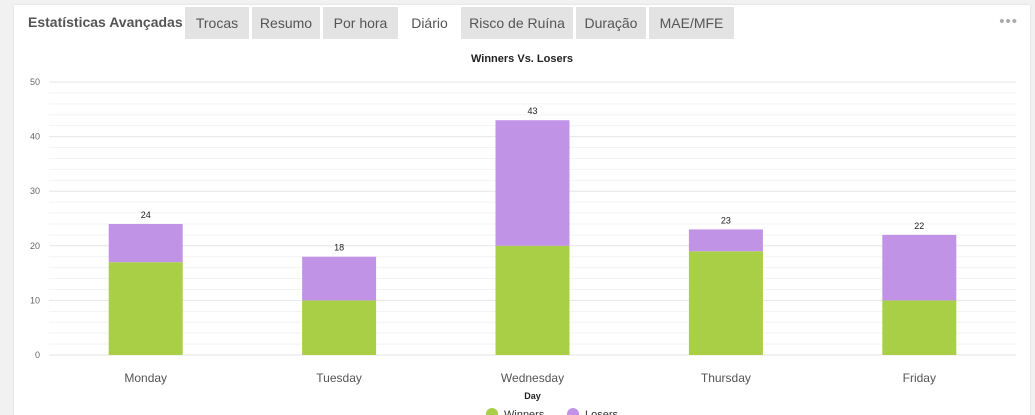 This screenshot has width=1035, height=415. Describe the element at coordinates (145, 243) in the screenshot. I see `bar-losers-monday` at that location.